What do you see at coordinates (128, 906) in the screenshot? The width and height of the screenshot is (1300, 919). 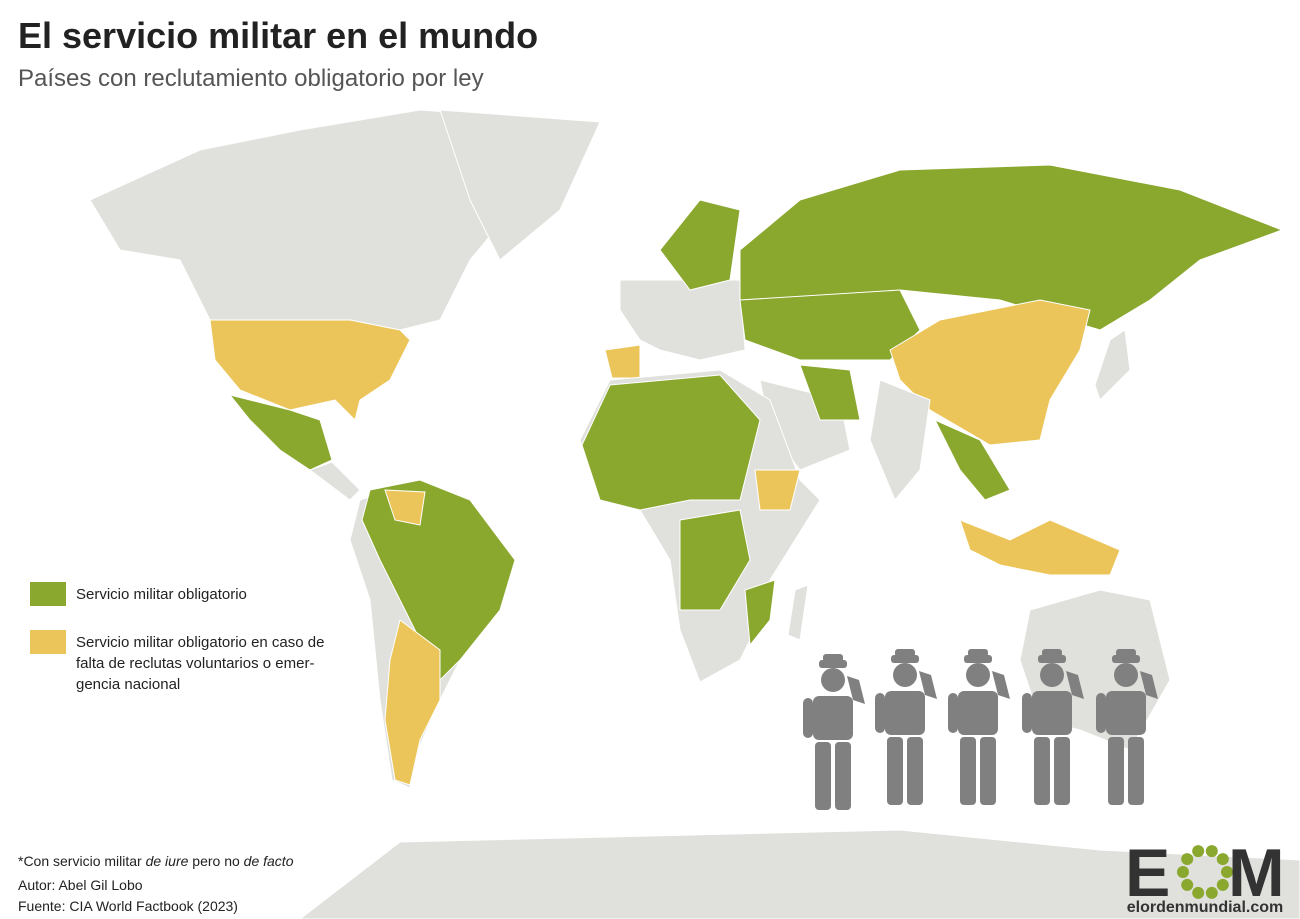 I see `source: Fuente: CIA World Factbook (2023)` at bounding box center [128, 906].